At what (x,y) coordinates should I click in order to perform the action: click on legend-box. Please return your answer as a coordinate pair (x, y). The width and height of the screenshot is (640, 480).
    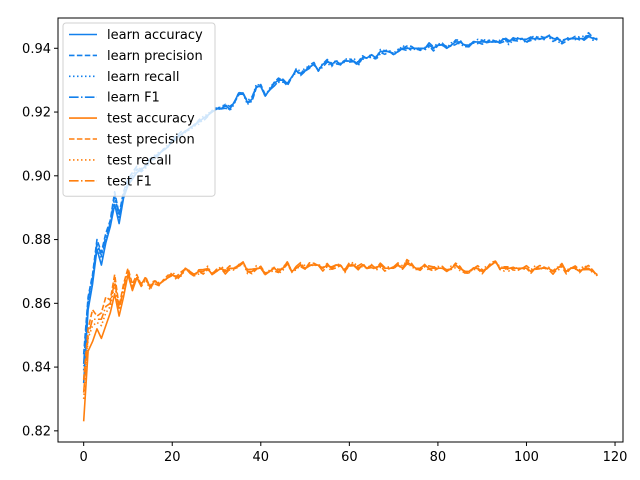
    Looking at the image, I should click on (139, 109).